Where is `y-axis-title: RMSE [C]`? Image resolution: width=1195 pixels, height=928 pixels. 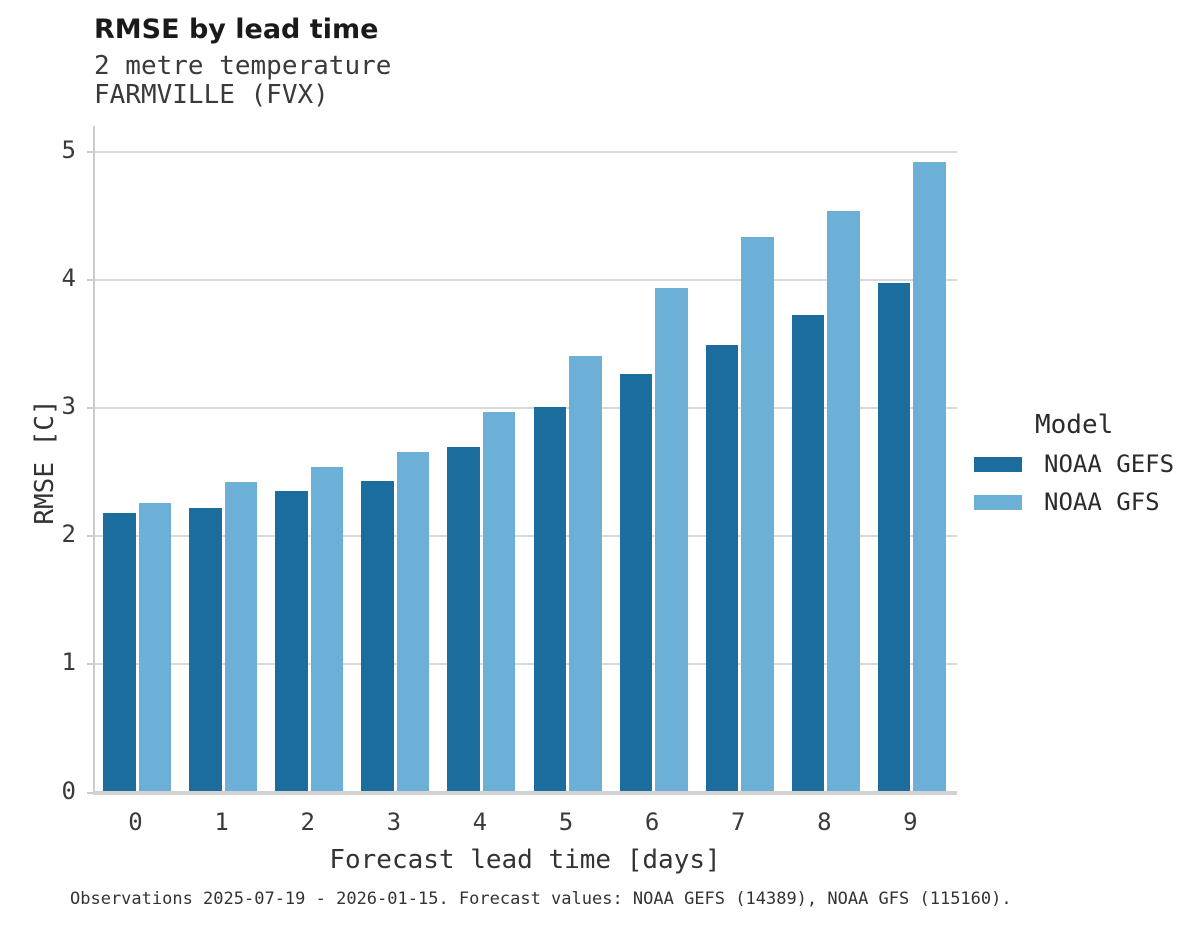 y-axis-title: RMSE [C] is located at coordinates (45, 462).